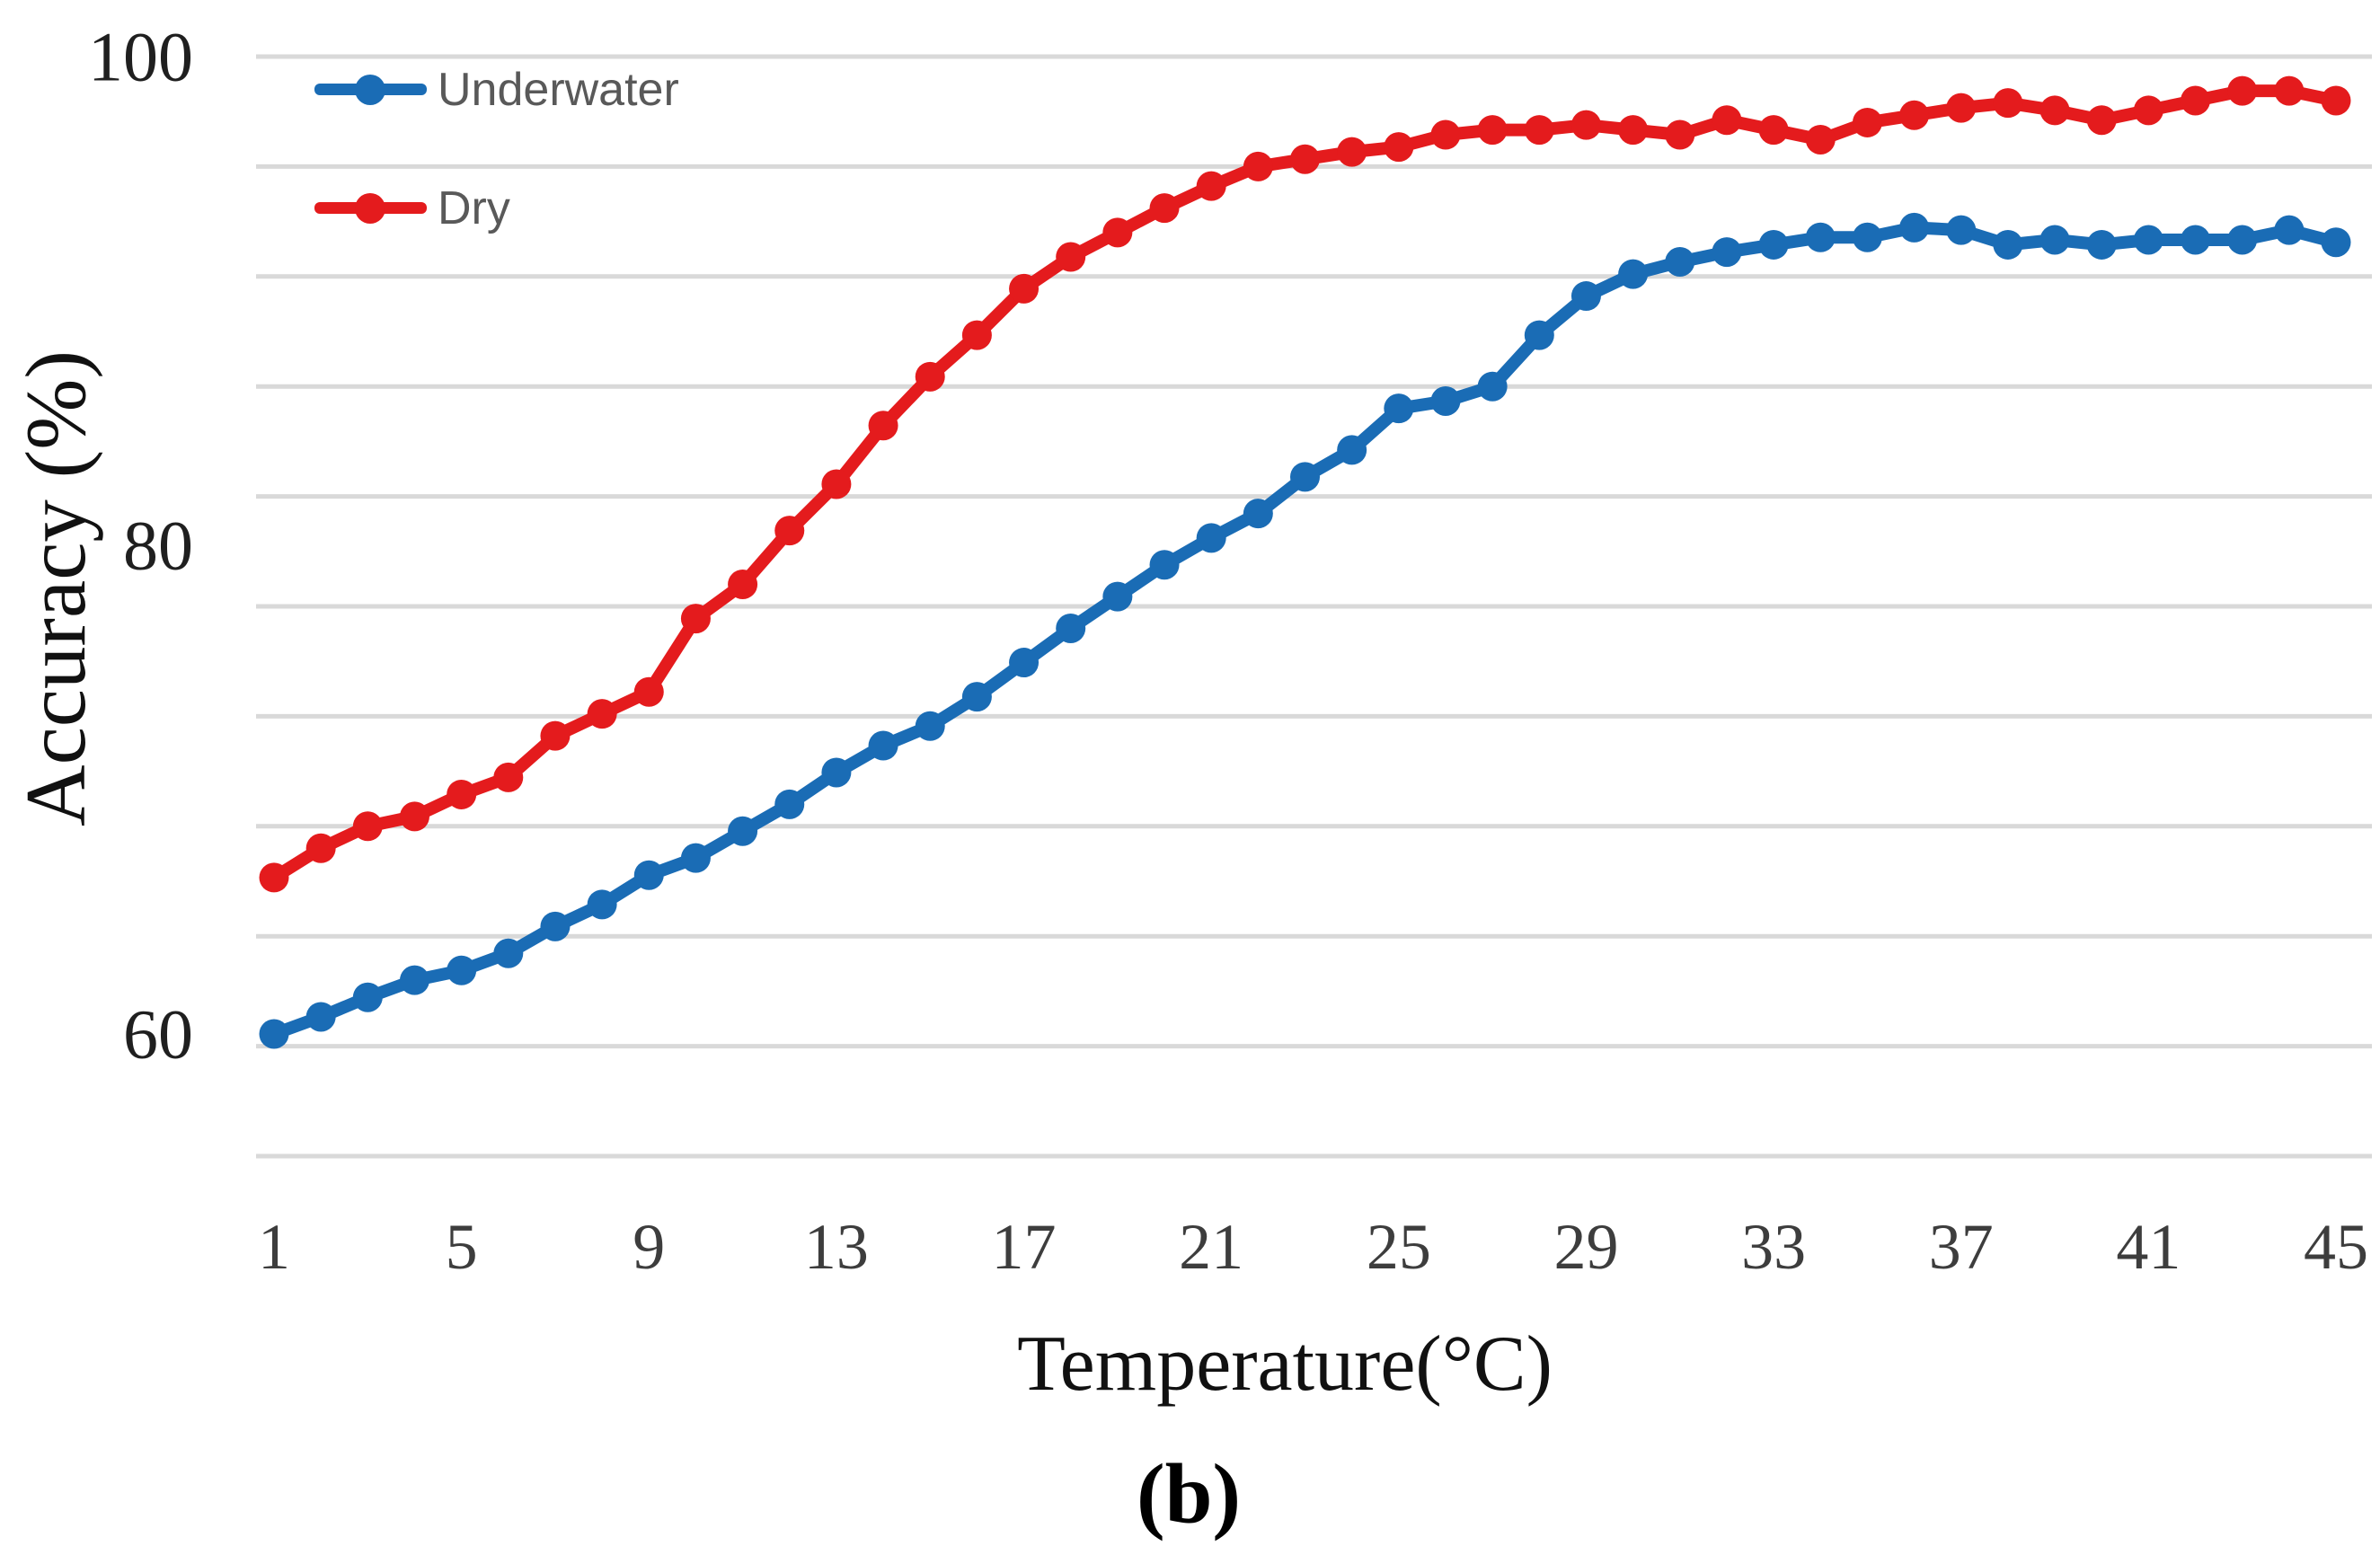  What do you see at coordinates (158, 546) in the screenshot?
I see `y-tick-label: 80` at bounding box center [158, 546].